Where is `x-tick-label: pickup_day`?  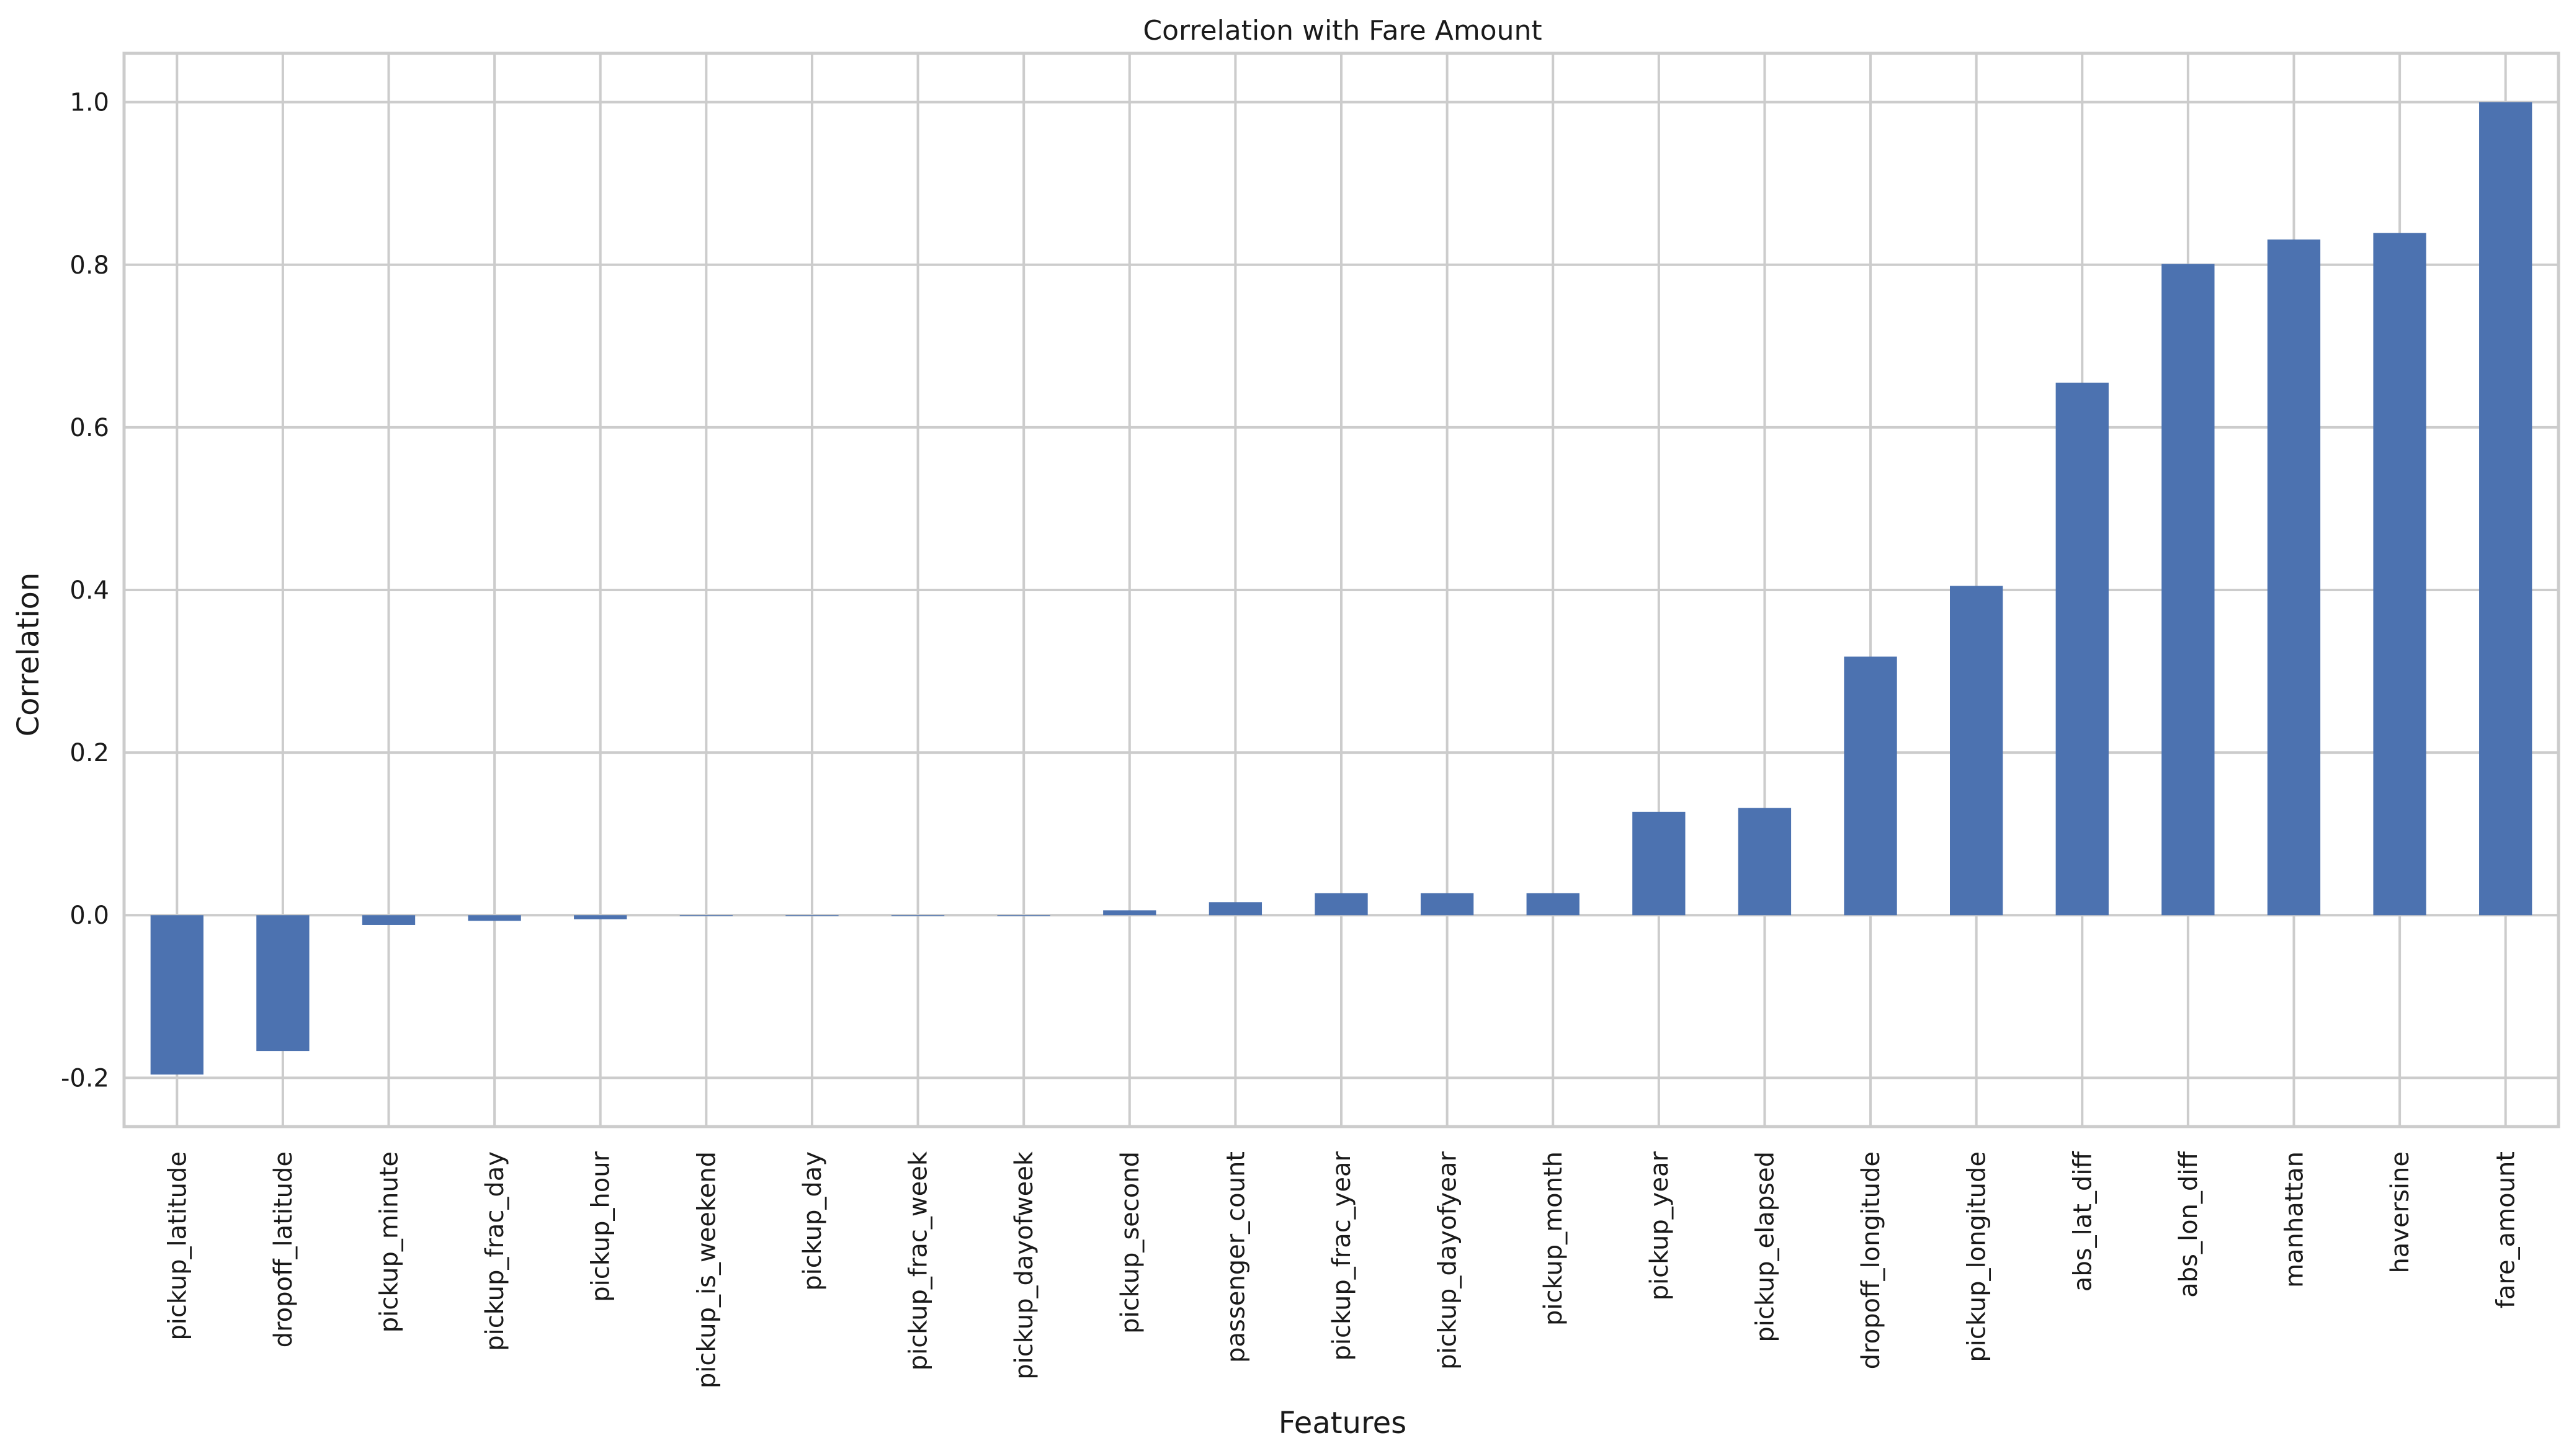 x-tick-label: pickup_day is located at coordinates (812, 1221).